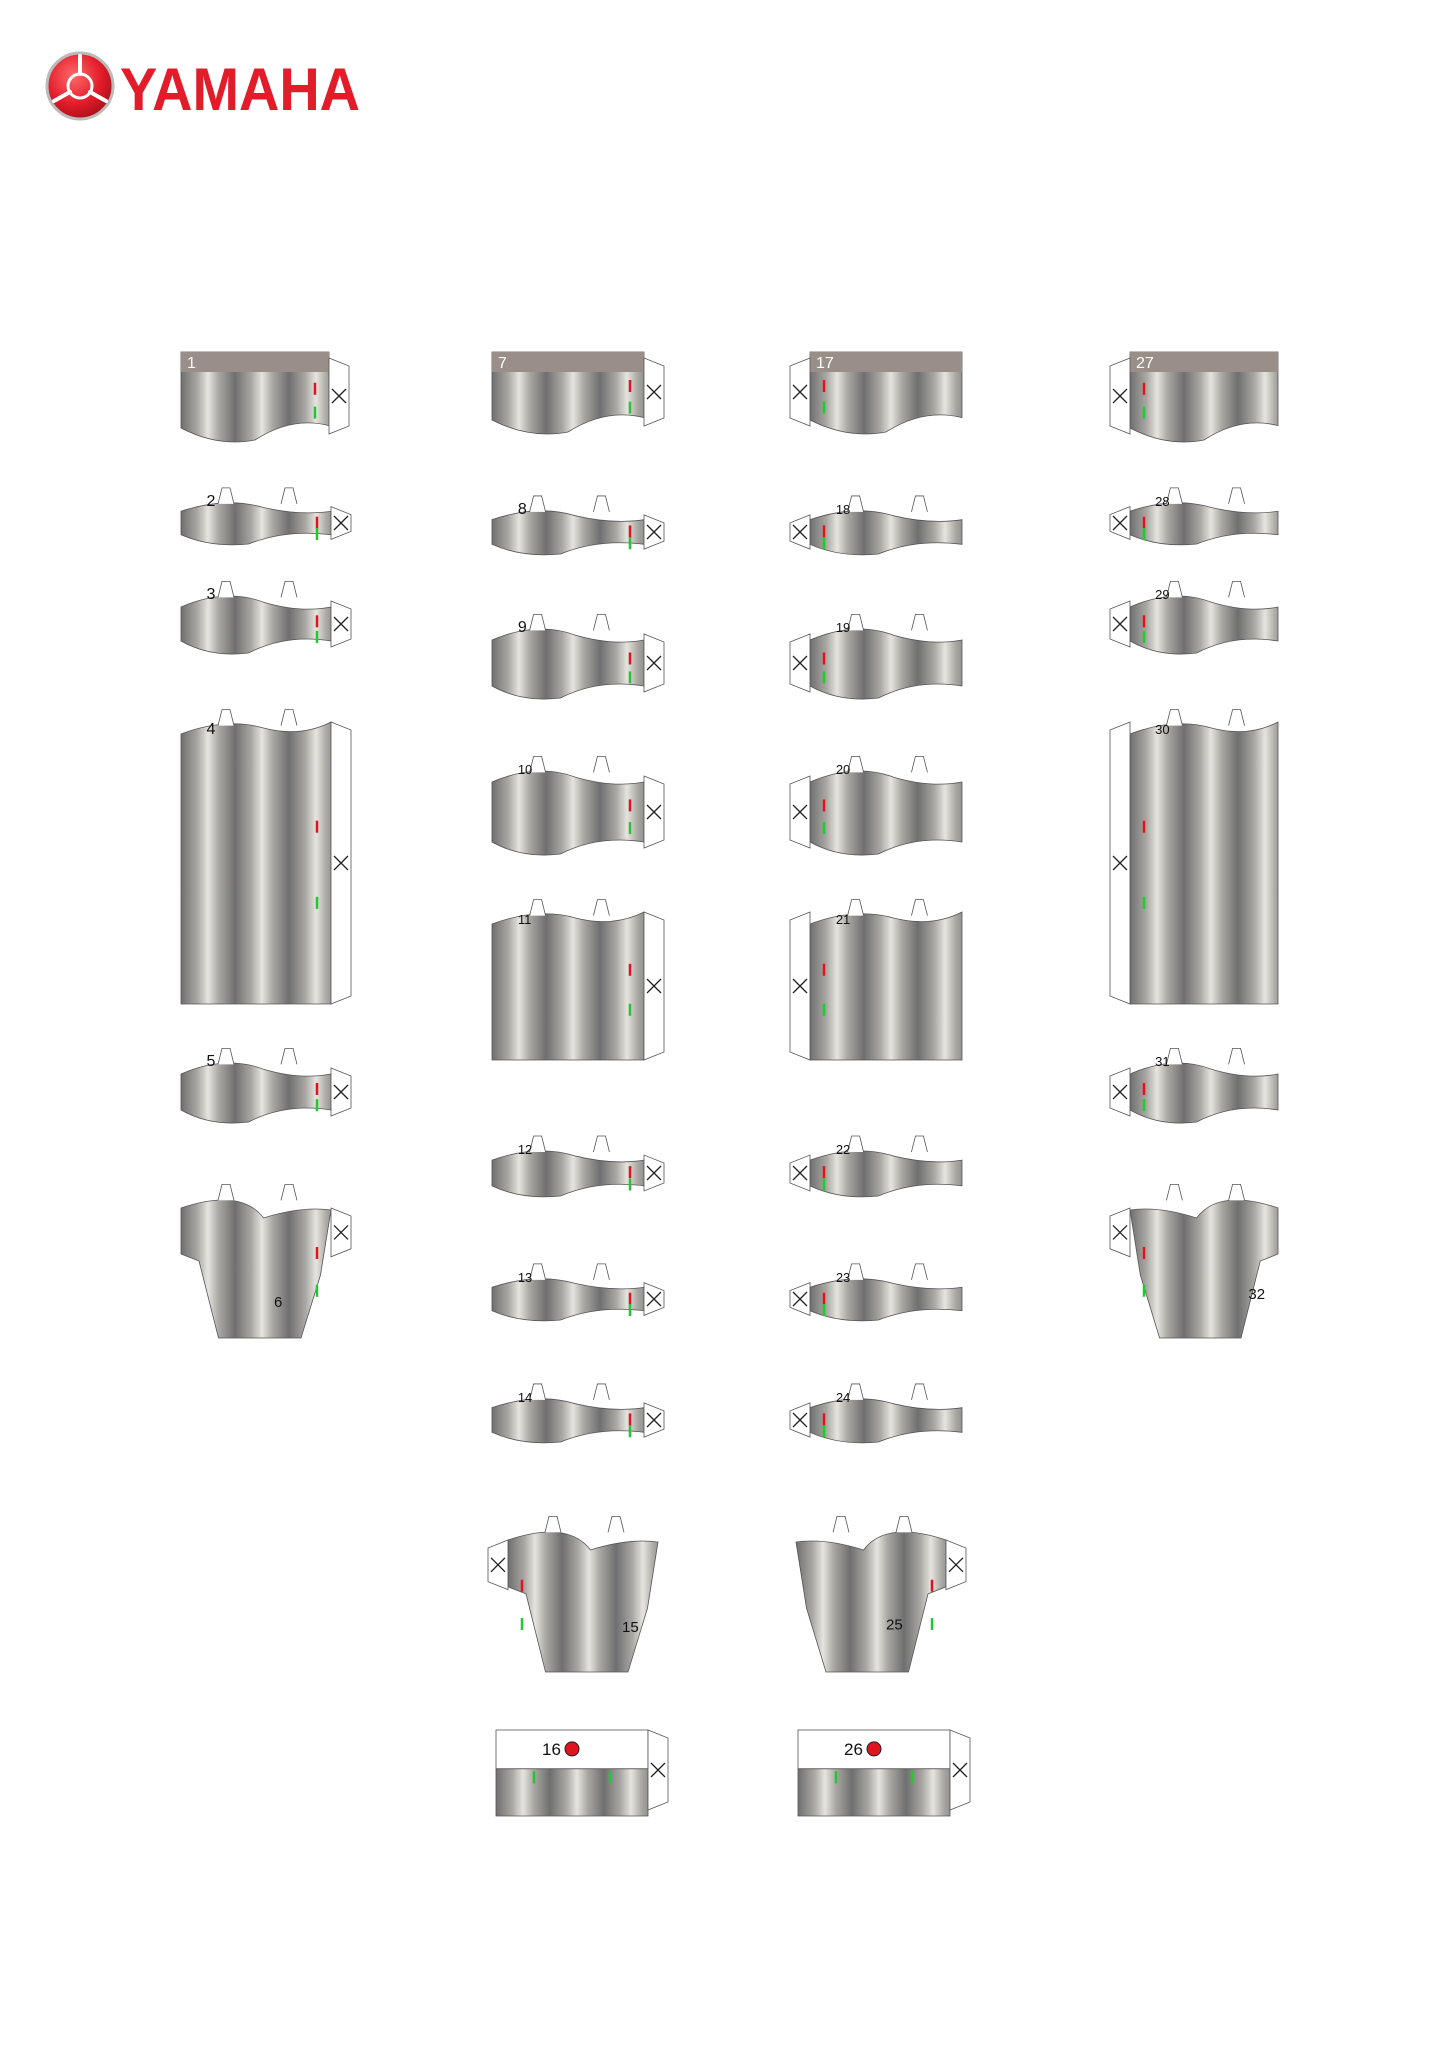  I want to click on piece-16: 16, so click(582, 1773).